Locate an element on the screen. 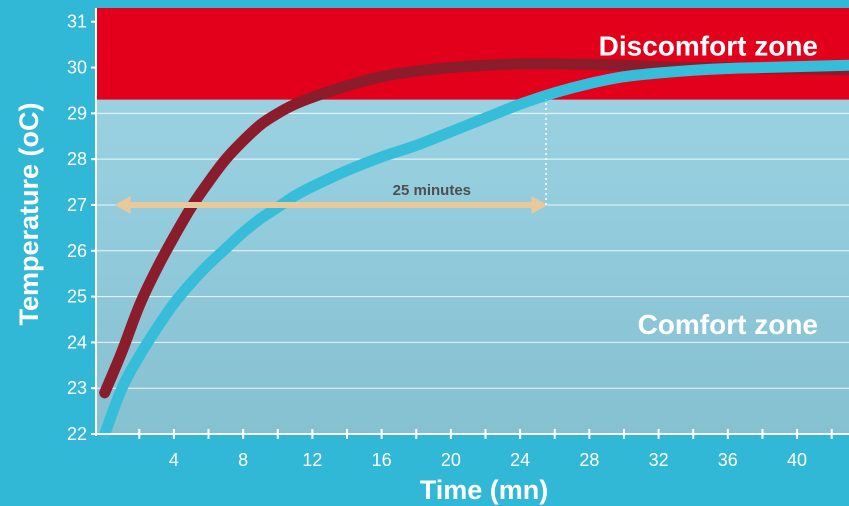 The height and width of the screenshot is (506, 849). y-tick-label: 25 is located at coordinates (77, 297).